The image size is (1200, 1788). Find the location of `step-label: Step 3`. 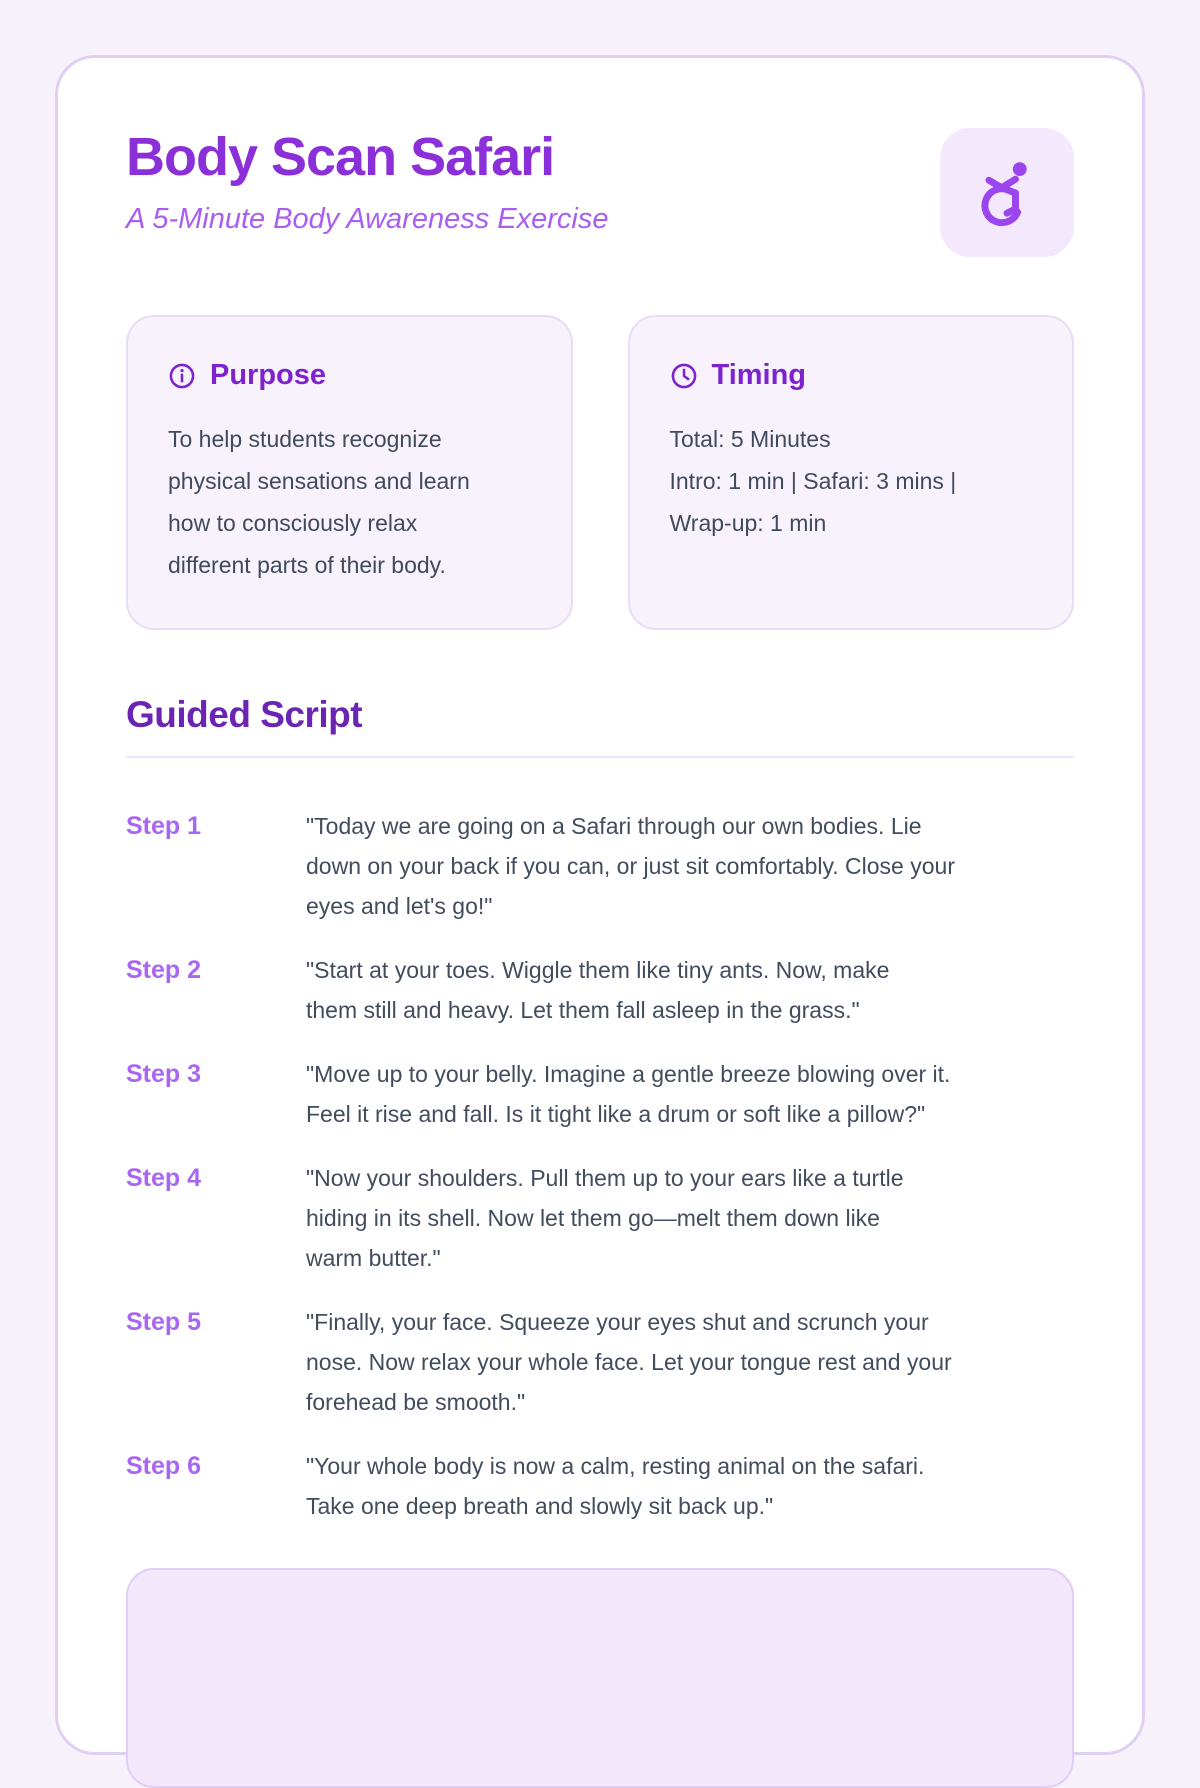

step-label: Step 3 is located at coordinates (164, 1074).